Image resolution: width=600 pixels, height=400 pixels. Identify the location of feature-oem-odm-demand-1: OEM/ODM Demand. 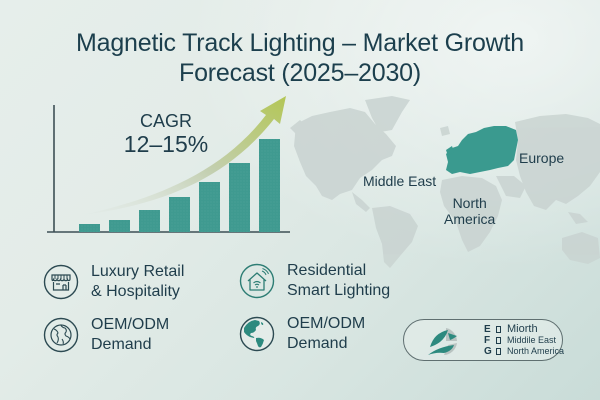
(106, 335).